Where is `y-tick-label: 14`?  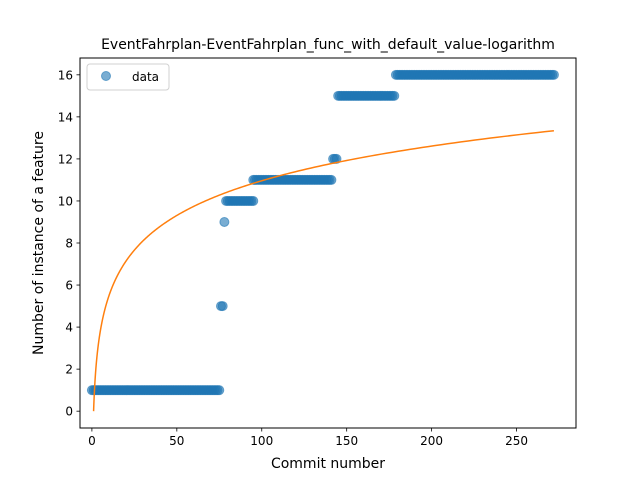 y-tick-label: 14 is located at coordinates (65, 117).